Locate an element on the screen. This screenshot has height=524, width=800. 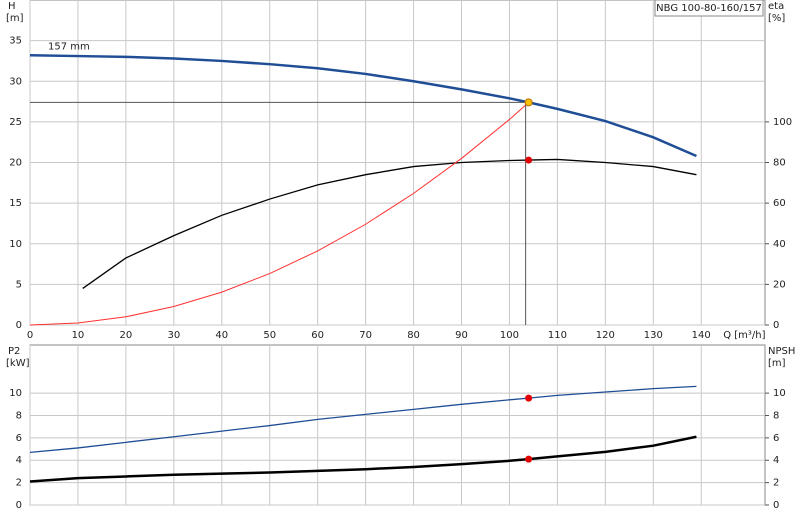
y2-tick-label: 8 is located at coordinates (776, 415).